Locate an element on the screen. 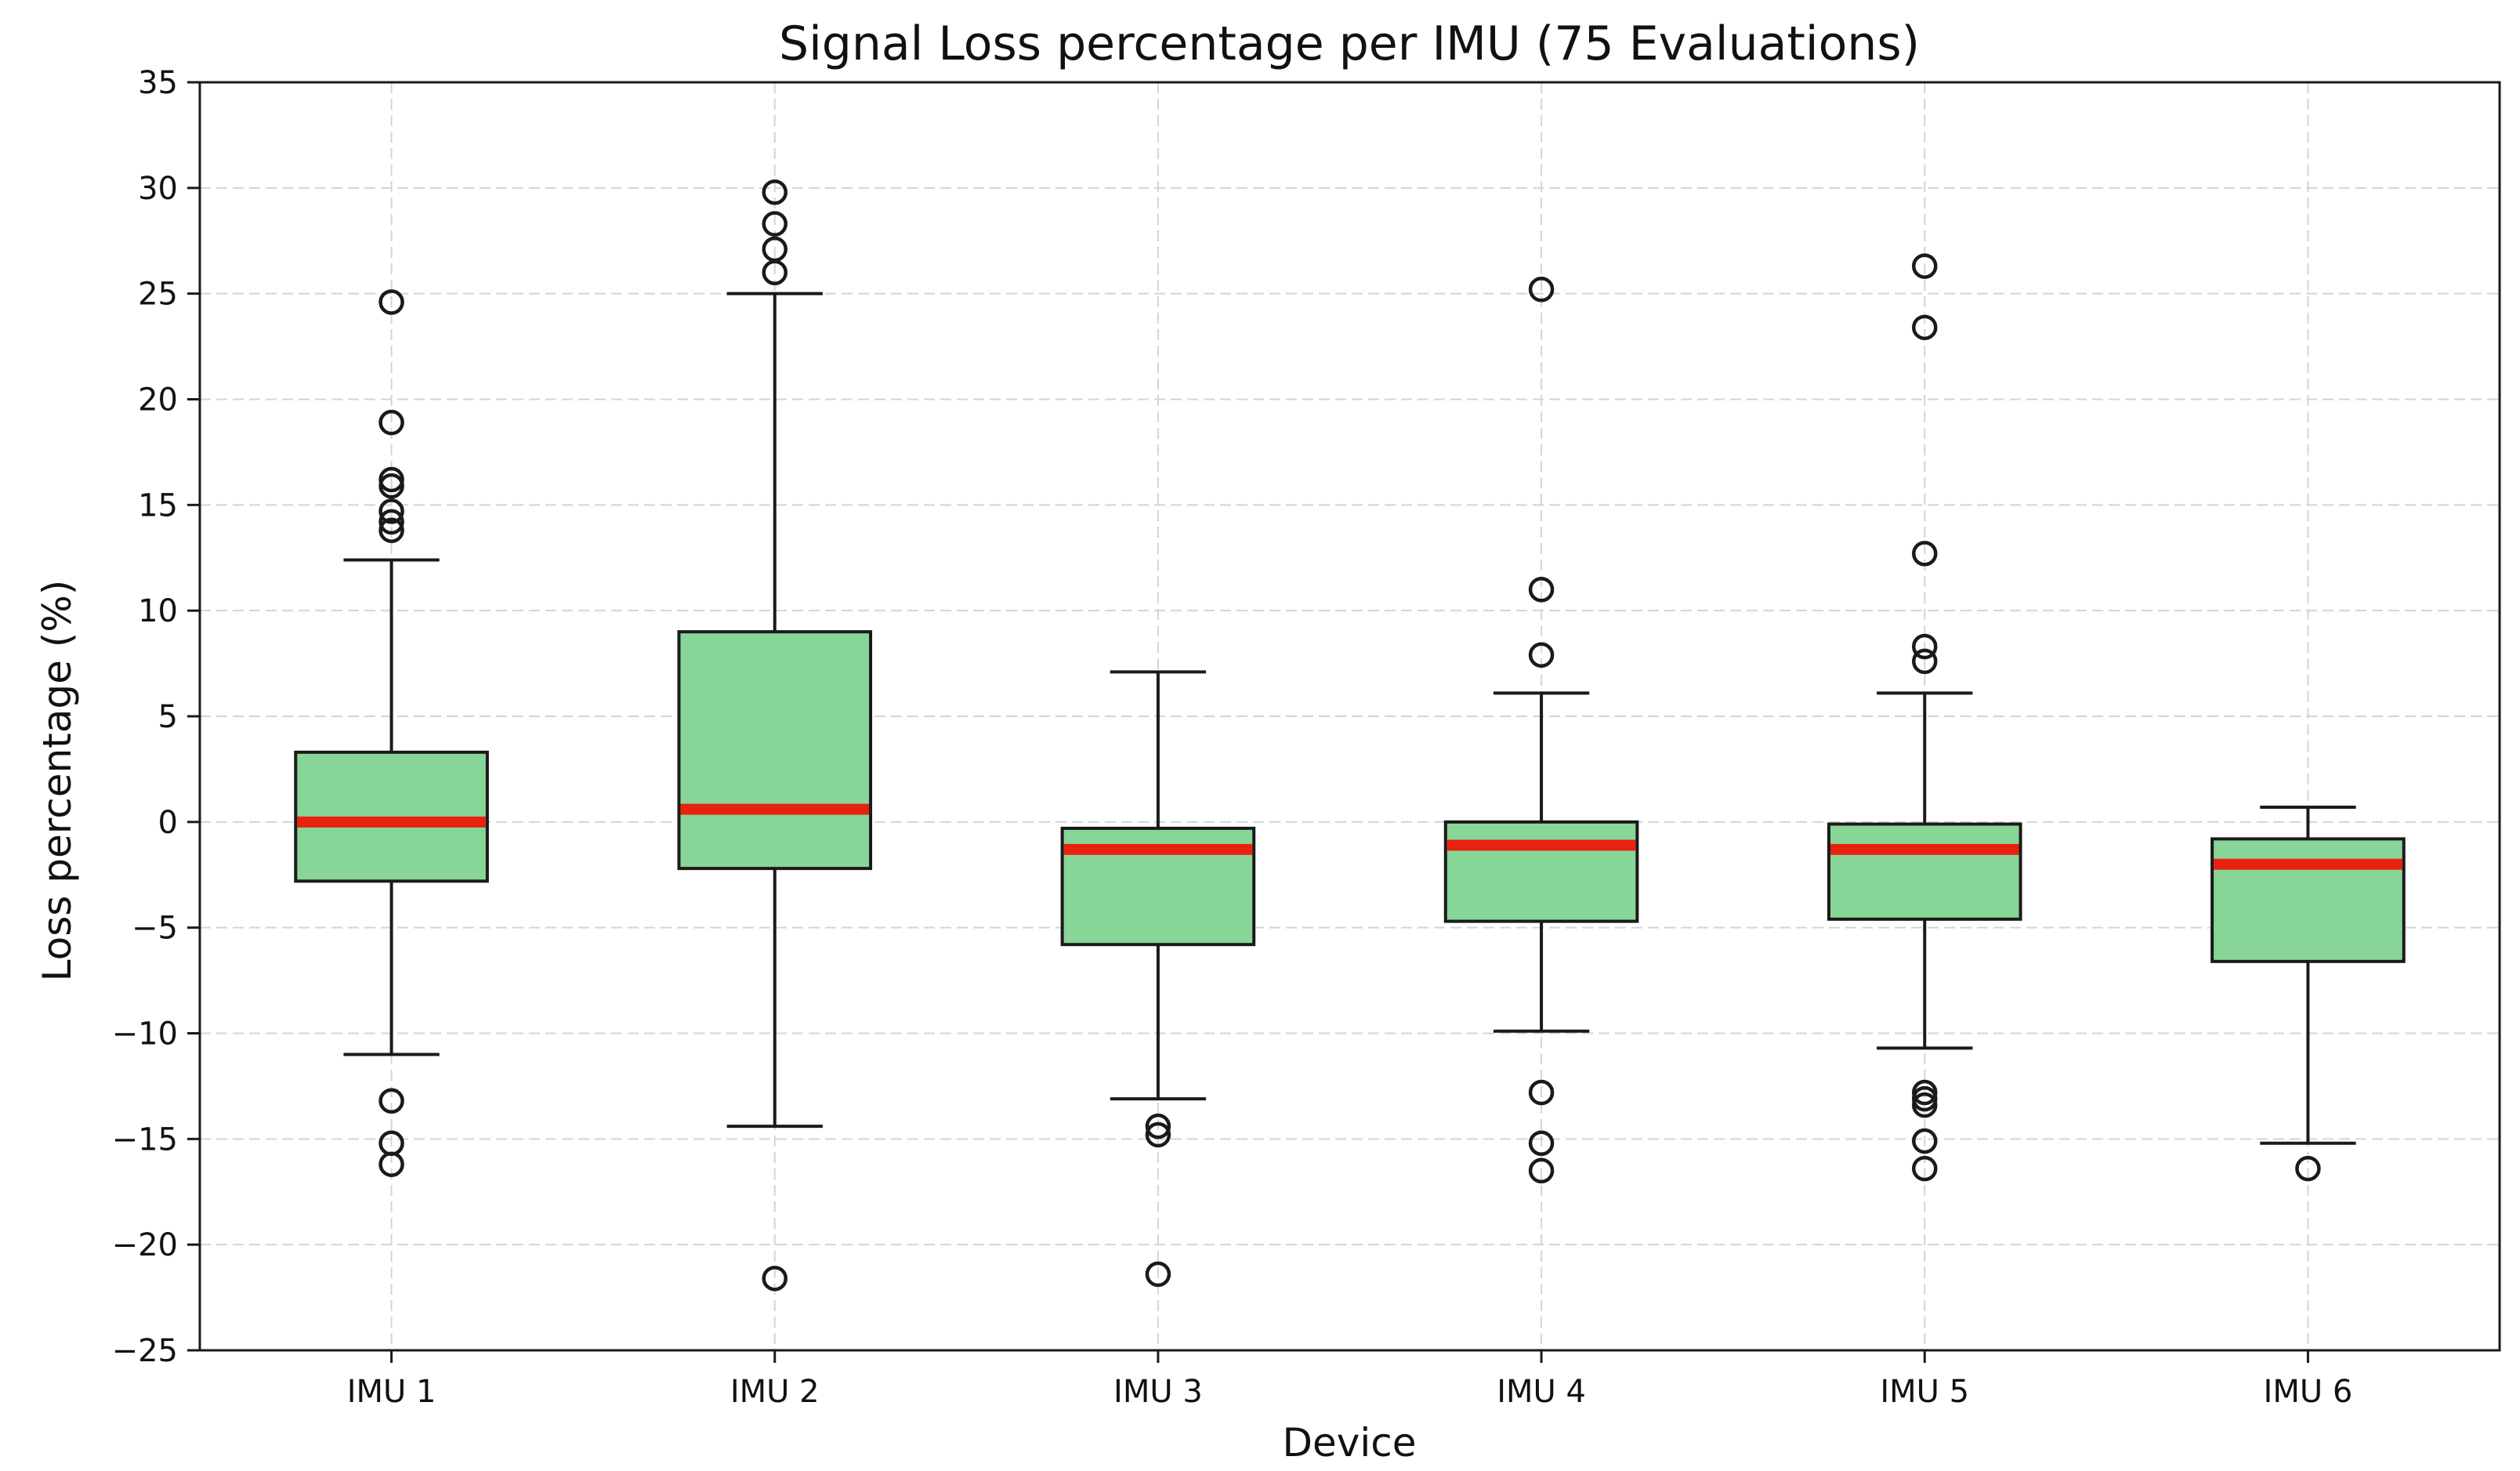 This screenshot has height=1471, width=2520. y-axis: −25 −20 −15 −10 −5 0 5 10 15 20 25 30 35 is located at coordinates (156, 717).